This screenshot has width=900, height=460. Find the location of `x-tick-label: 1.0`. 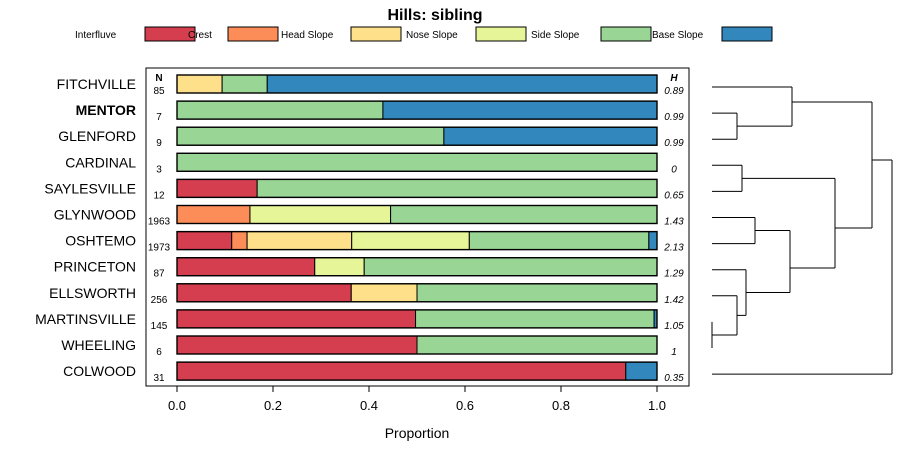

x-tick-label: 1.0 is located at coordinates (657, 405).